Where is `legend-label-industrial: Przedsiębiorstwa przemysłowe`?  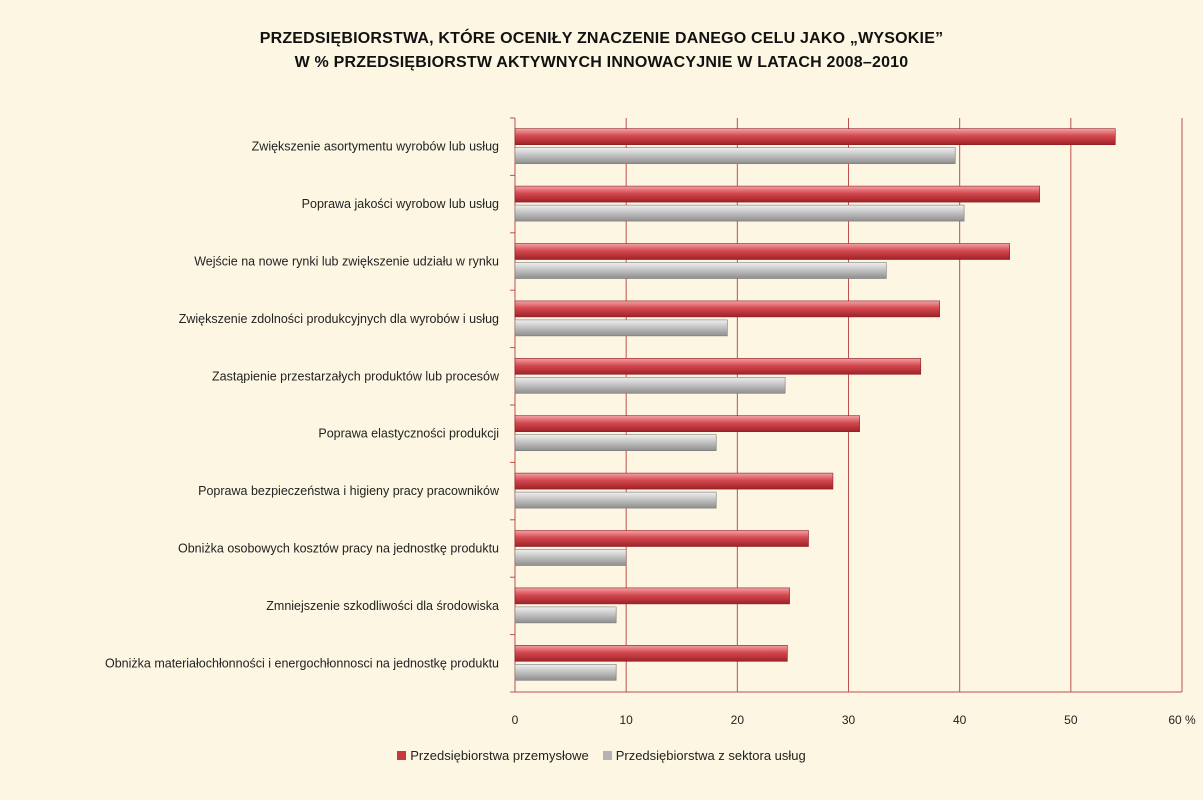 legend-label-industrial: Przedsiębiorstwa przemysłowe is located at coordinates (499, 755).